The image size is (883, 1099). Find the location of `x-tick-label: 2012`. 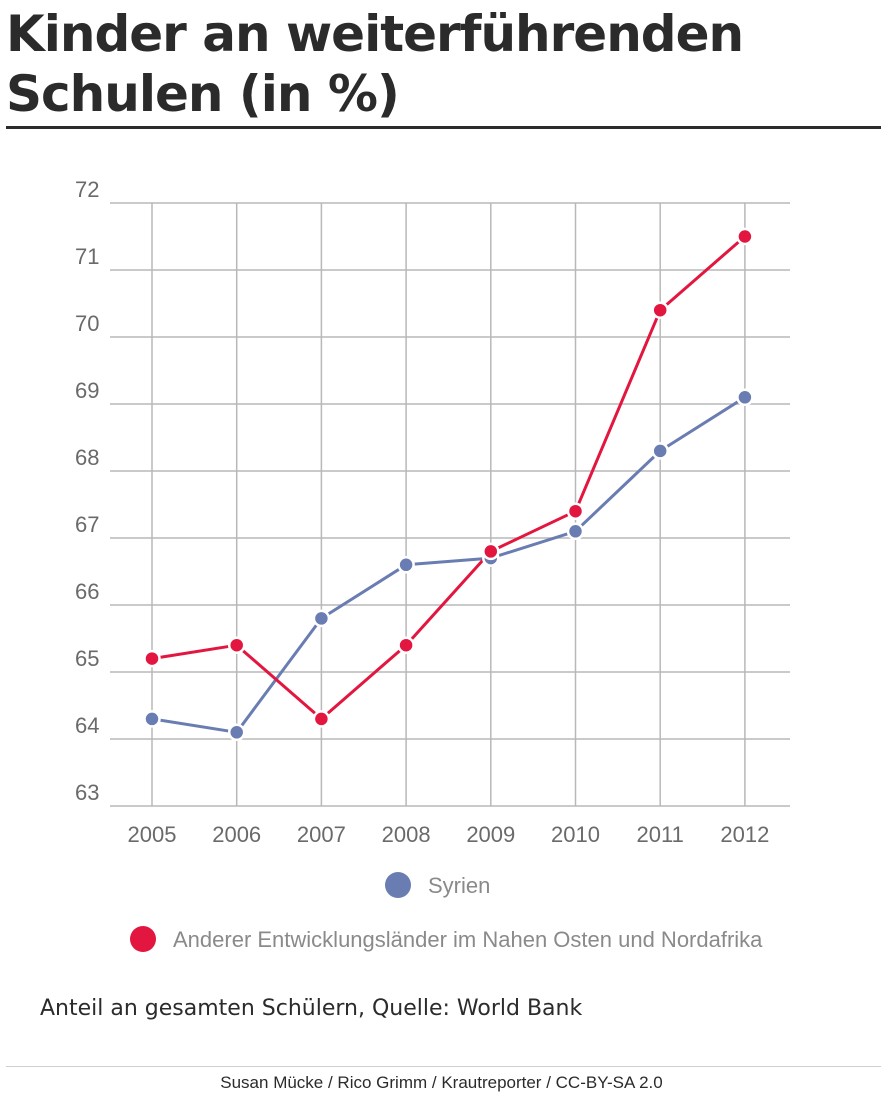

x-tick-label: 2012 is located at coordinates (744, 834).